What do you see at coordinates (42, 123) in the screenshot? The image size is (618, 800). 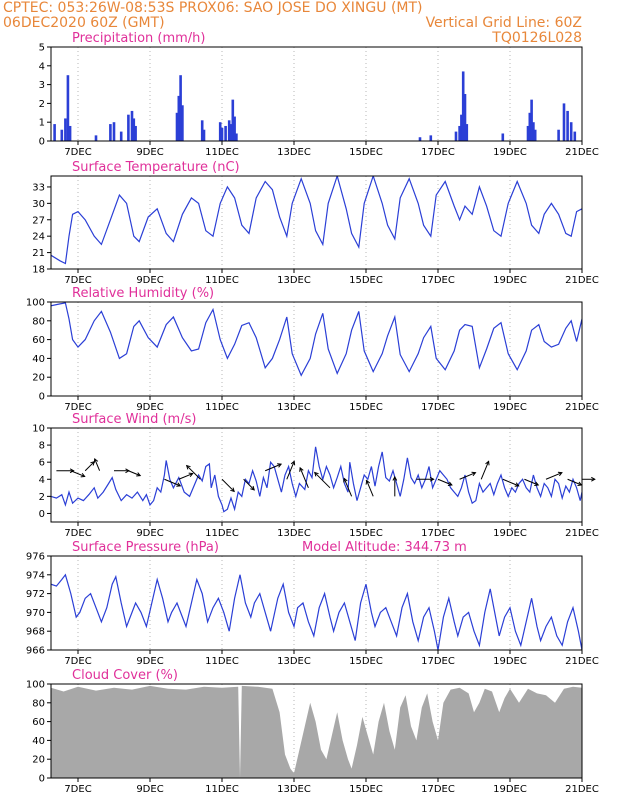 I see `y-tick-label: 1` at bounding box center [42, 123].